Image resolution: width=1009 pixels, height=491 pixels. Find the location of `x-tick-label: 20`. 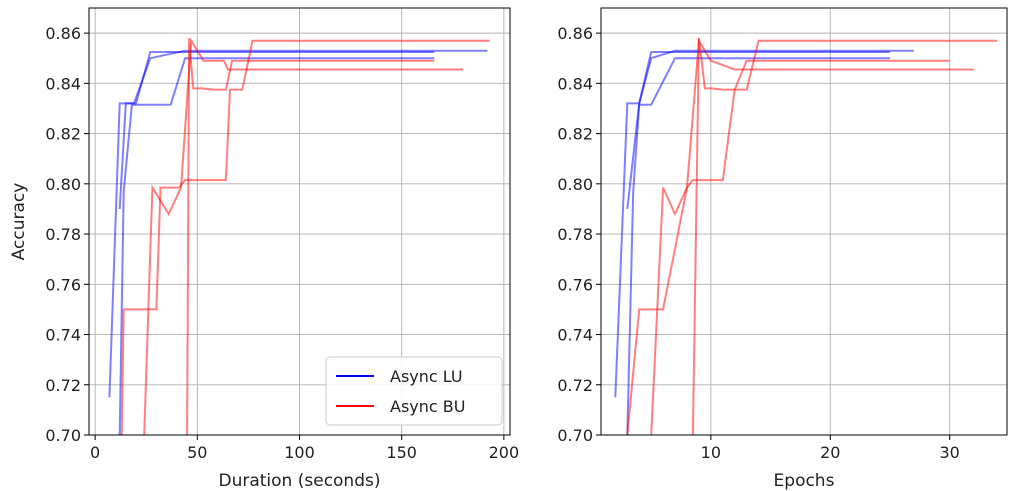

x-tick-label: 20 is located at coordinates (830, 452).